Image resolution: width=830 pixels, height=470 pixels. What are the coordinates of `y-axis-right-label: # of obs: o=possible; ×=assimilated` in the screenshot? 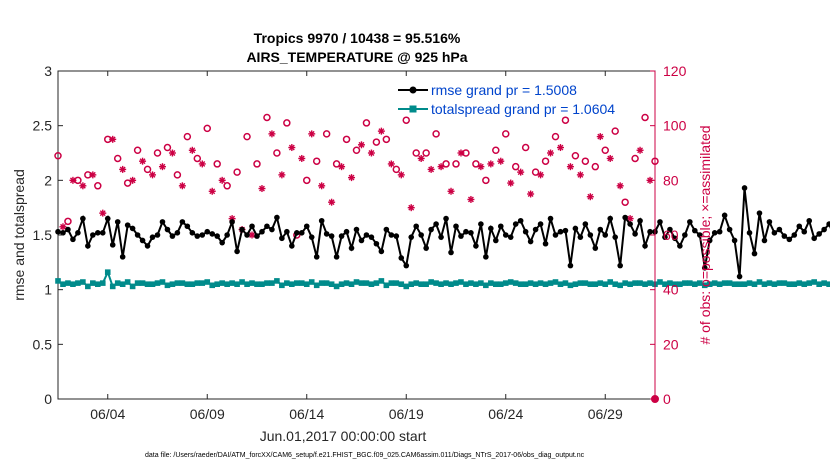 It's located at (705, 234).